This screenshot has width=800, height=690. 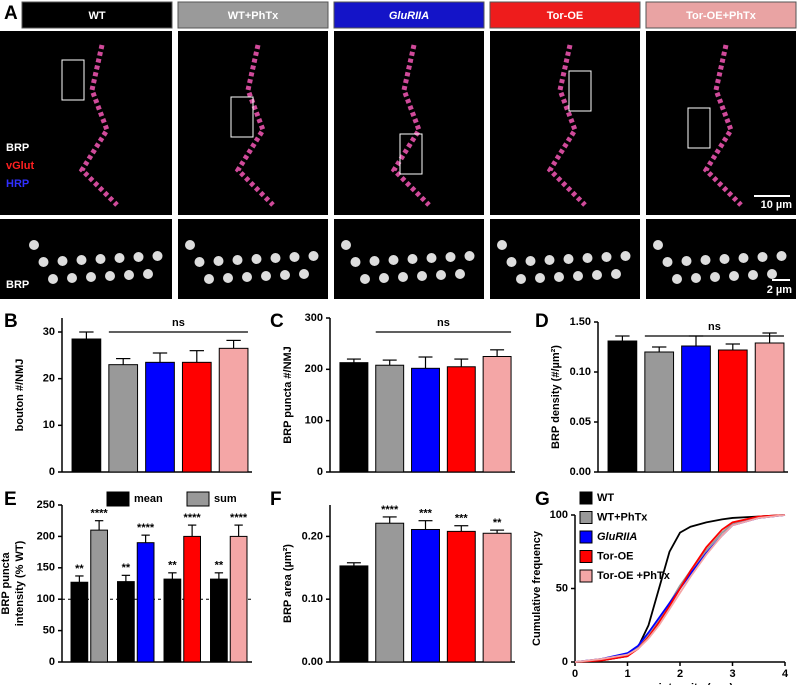 I want to click on stain-label: HRP, so click(x=17, y=184).